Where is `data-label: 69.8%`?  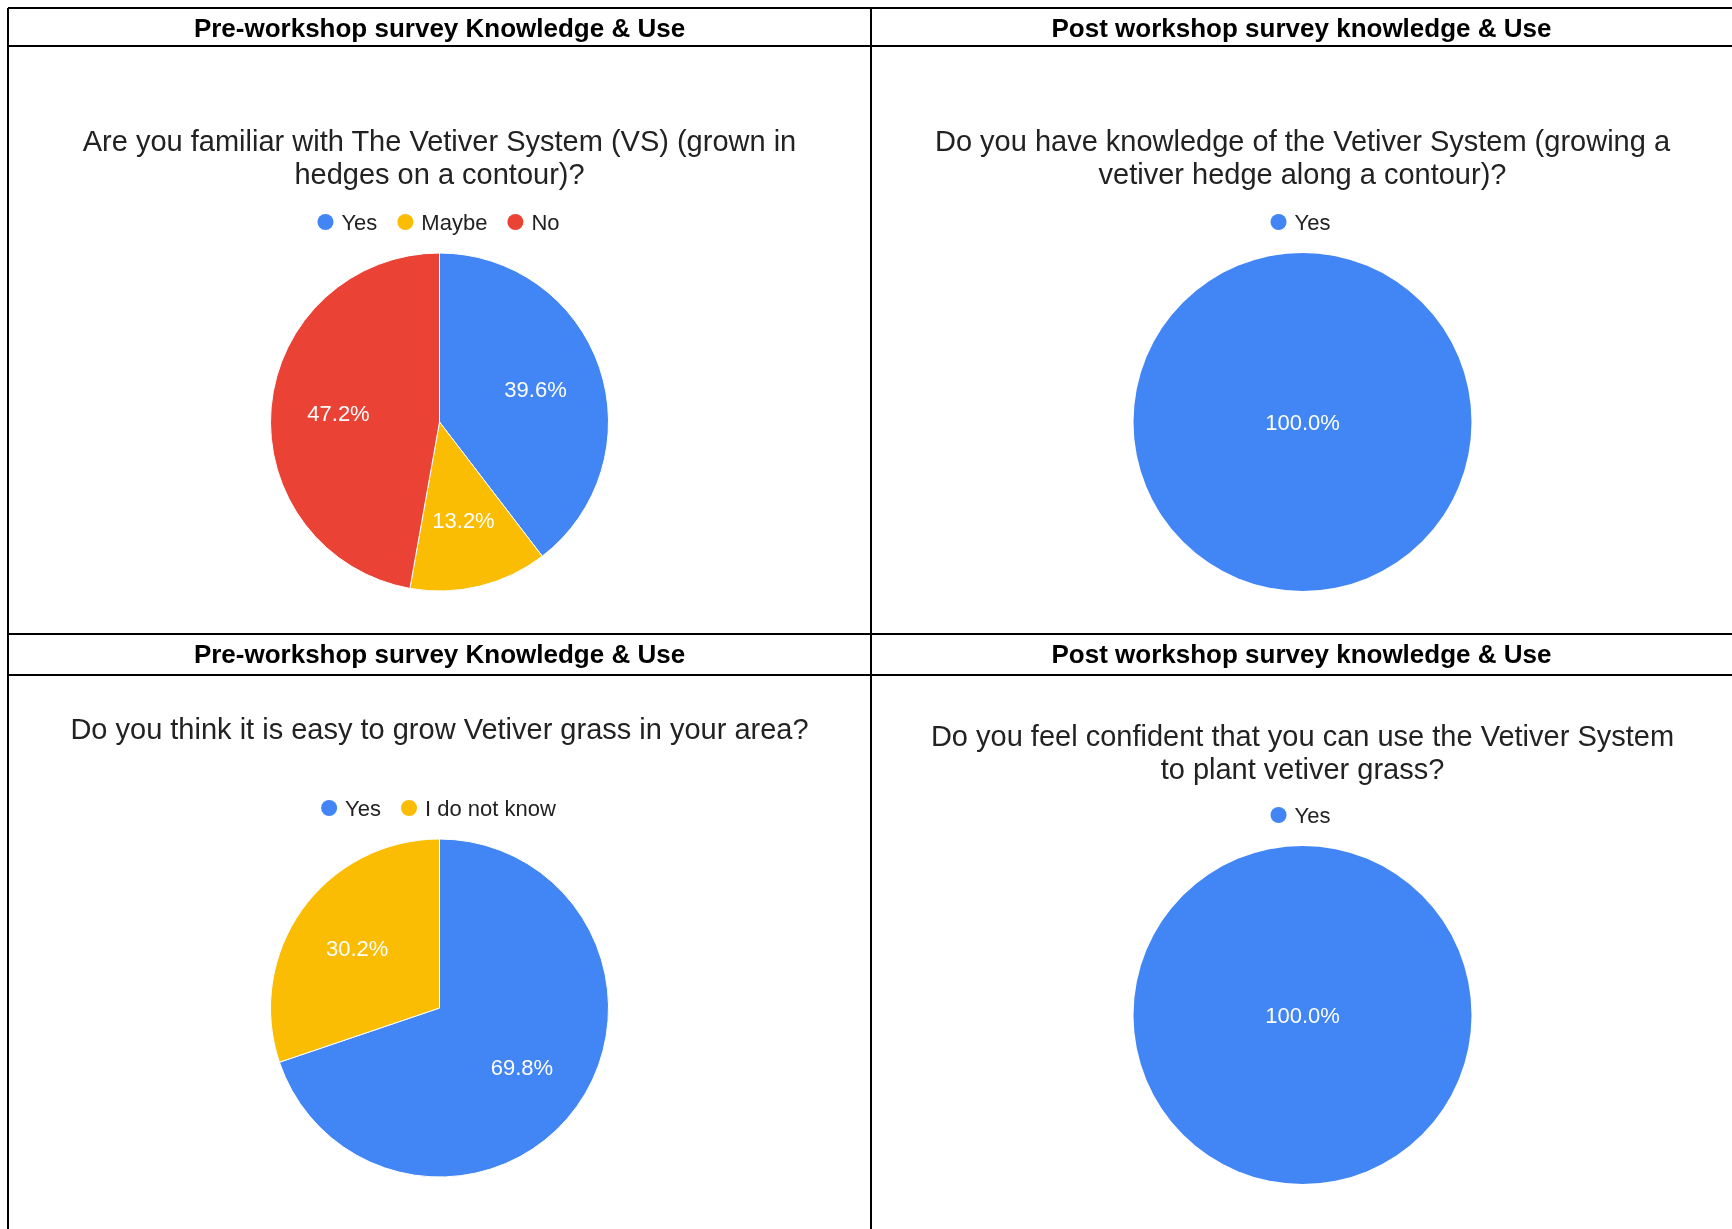 data-label: 69.8% is located at coordinates (522, 1067).